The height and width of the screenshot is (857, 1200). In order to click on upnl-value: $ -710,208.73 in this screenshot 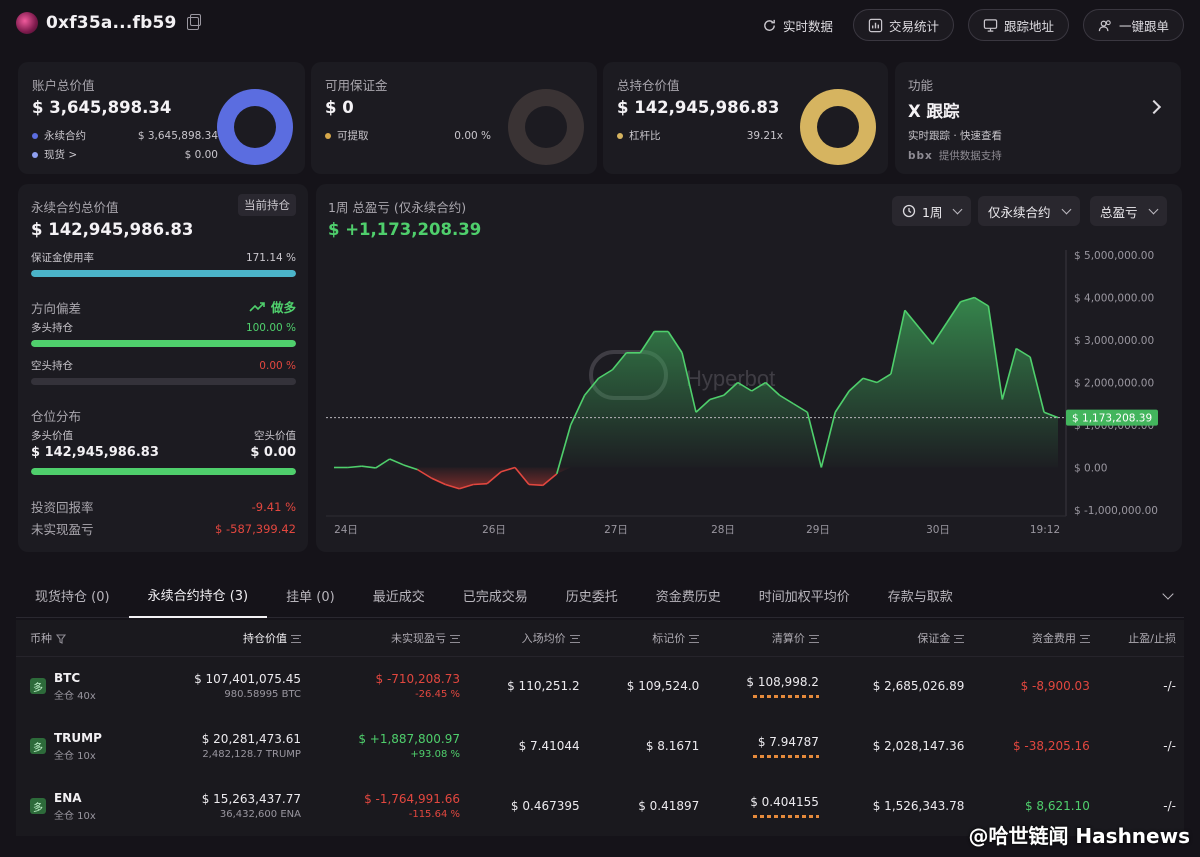, I will do `click(418, 679)`.